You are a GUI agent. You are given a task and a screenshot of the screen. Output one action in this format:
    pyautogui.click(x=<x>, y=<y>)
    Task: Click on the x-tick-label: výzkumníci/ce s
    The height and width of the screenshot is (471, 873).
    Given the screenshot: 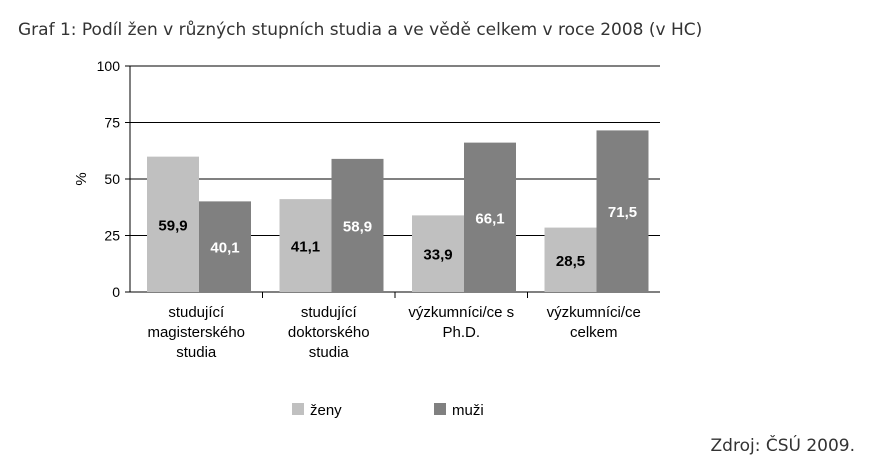 What is the action you would take?
    pyautogui.click(x=461, y=312)
    